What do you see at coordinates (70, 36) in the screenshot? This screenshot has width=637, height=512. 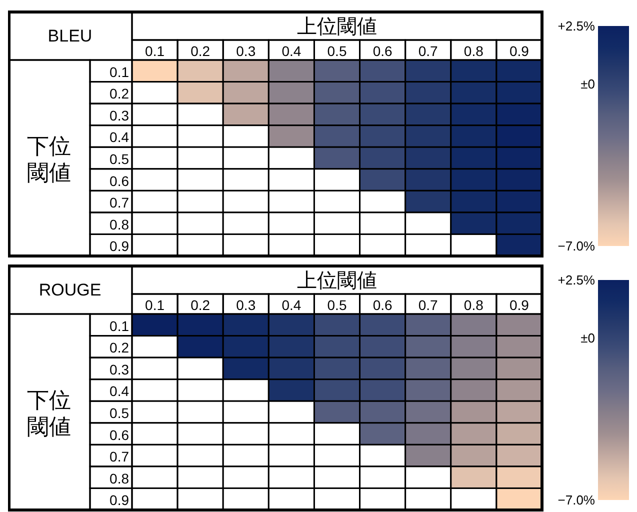 I see `chart-title: BLEU` at bounding box center [70, 36].